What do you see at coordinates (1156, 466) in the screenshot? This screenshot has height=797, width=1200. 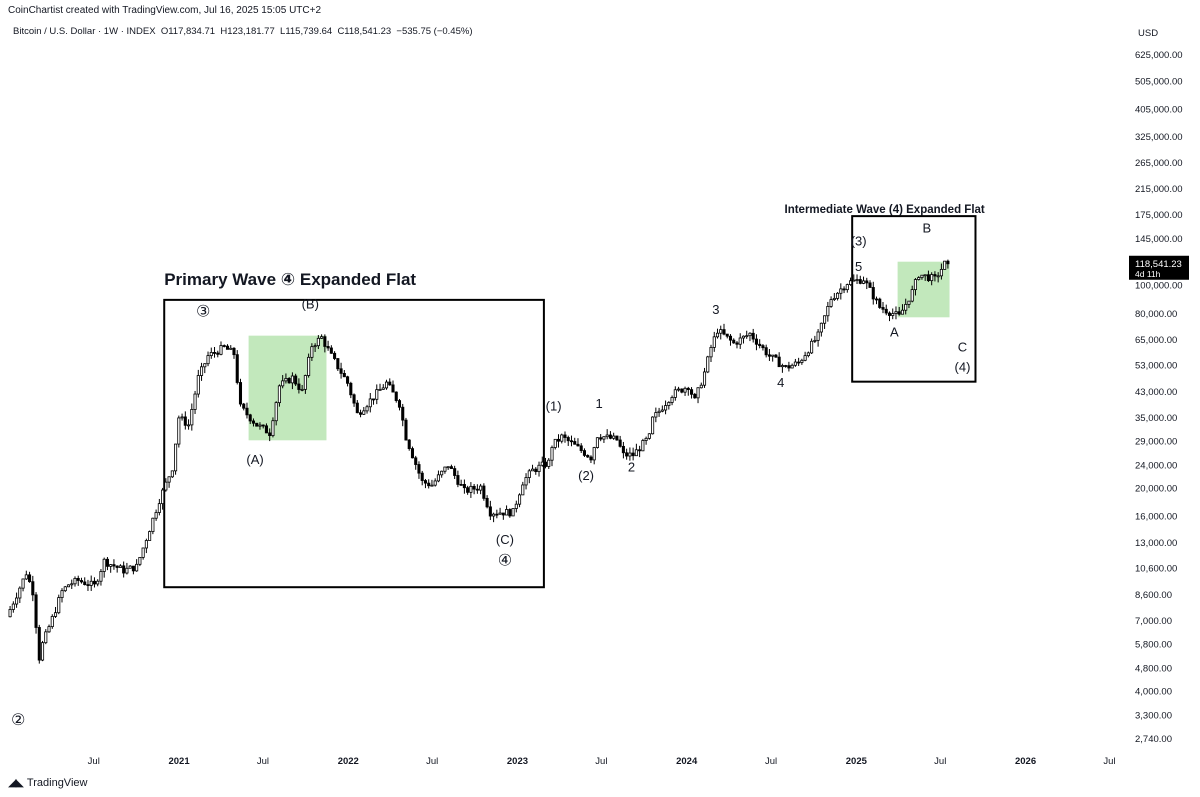 I see `price-tick-label: 24,000.00` at bounding box center [1156, 466].